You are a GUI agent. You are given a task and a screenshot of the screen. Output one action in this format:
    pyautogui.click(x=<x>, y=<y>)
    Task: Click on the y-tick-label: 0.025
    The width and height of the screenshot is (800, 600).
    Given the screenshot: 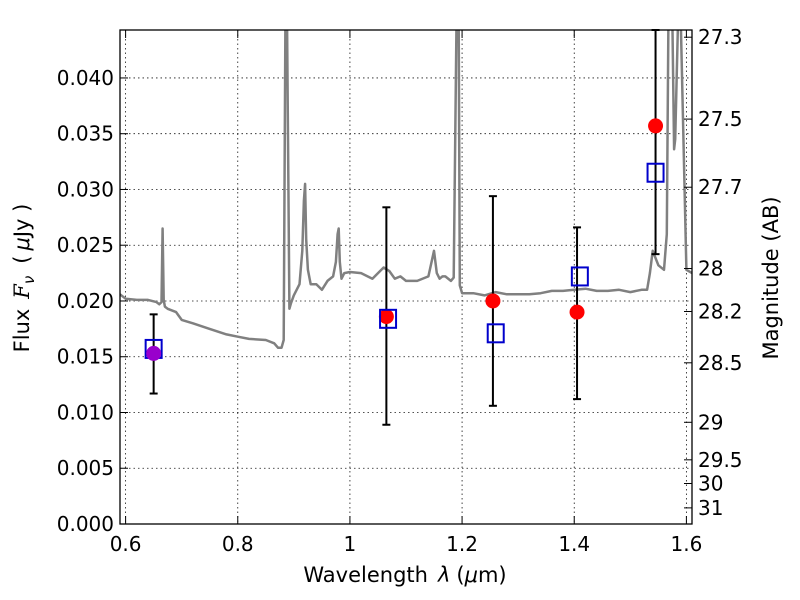 What is the action you would take?
    pyautogui.click(x=85, y=245)
    